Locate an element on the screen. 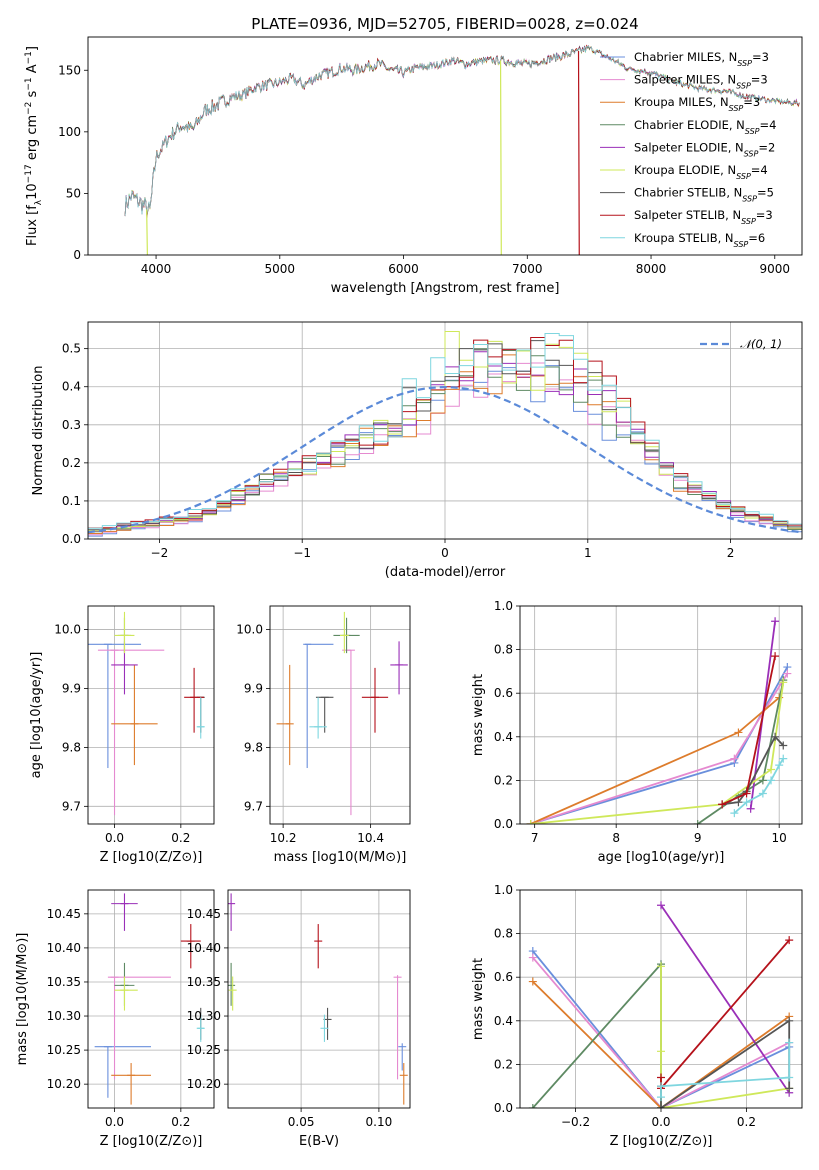  y-tick-label: 9.7 is located at coordinates (71, 806).